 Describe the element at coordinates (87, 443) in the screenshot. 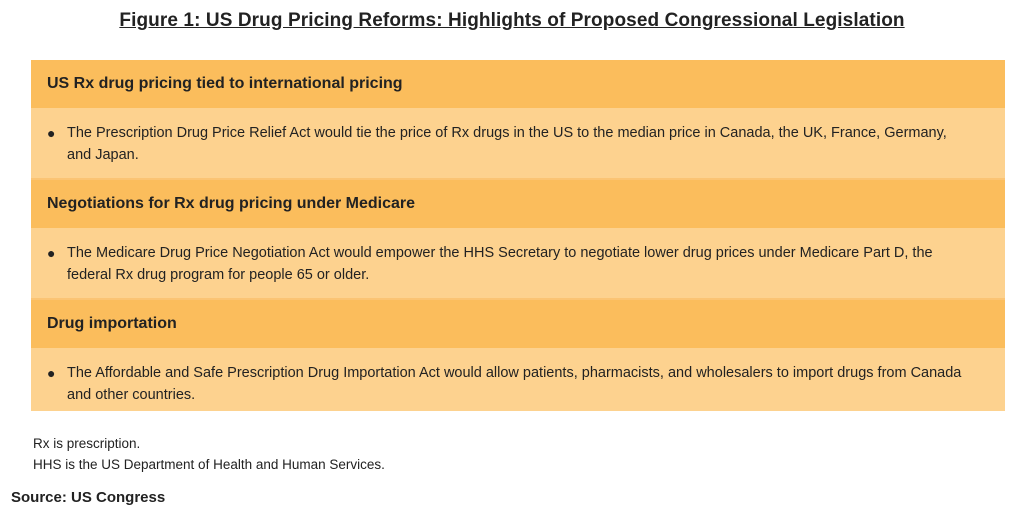

I see `footnote-rx: Rx is prescription.` at that location.